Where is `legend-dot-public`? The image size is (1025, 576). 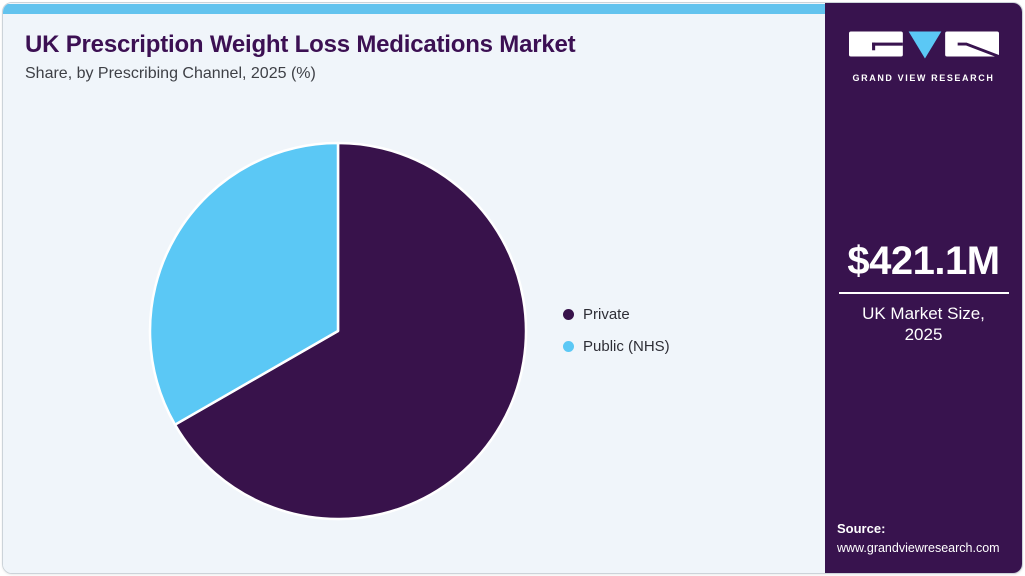 legend-dot-public is located at coordinates (568, 346).